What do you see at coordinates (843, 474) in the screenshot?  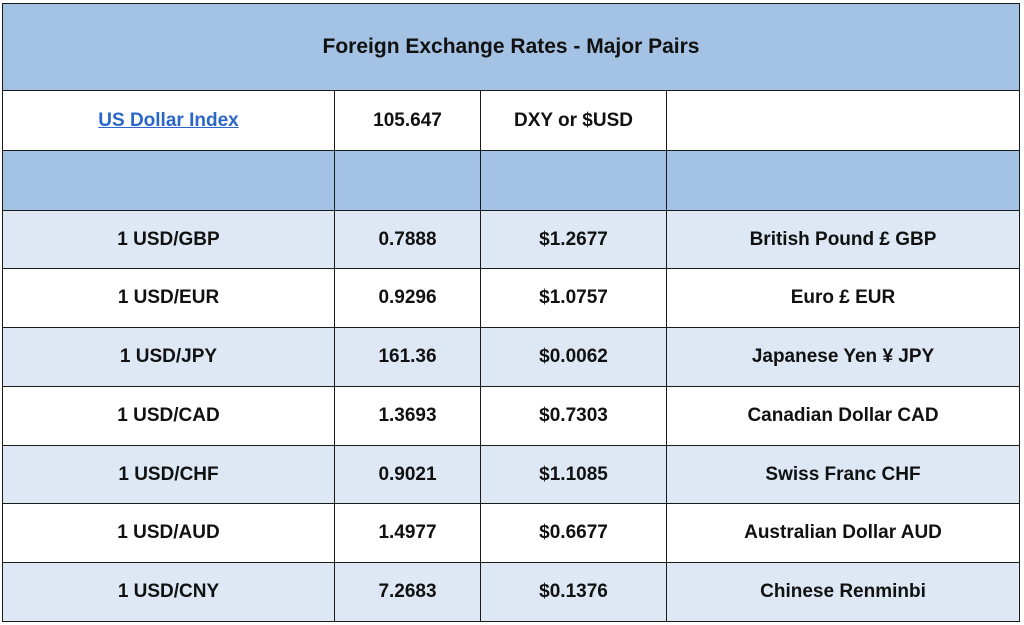 I see `currency-name-cell: Swiss Franc CHF` at bounding box center [843, 474].